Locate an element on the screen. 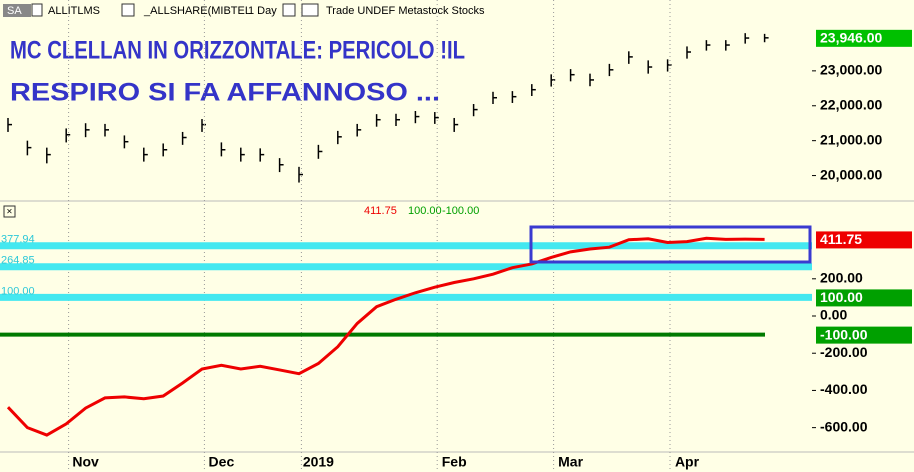 The width and height of the screenshot is (914, 472). symbol-box is located at coordinates (17, 10).